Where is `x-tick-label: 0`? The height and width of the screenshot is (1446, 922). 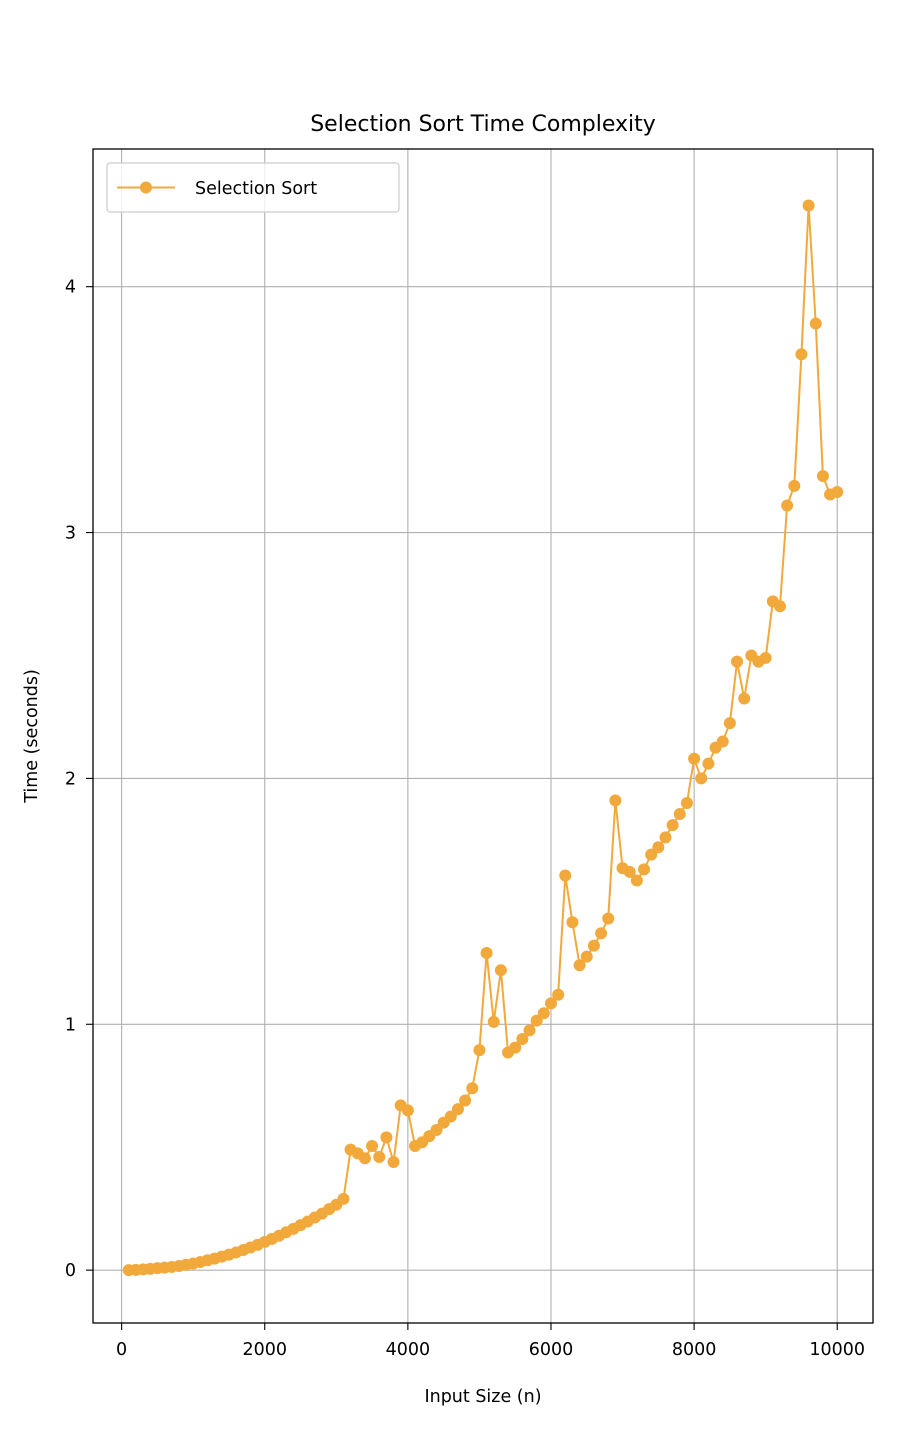
x-tick-label: 0 is located at coordinates (121, 1350).